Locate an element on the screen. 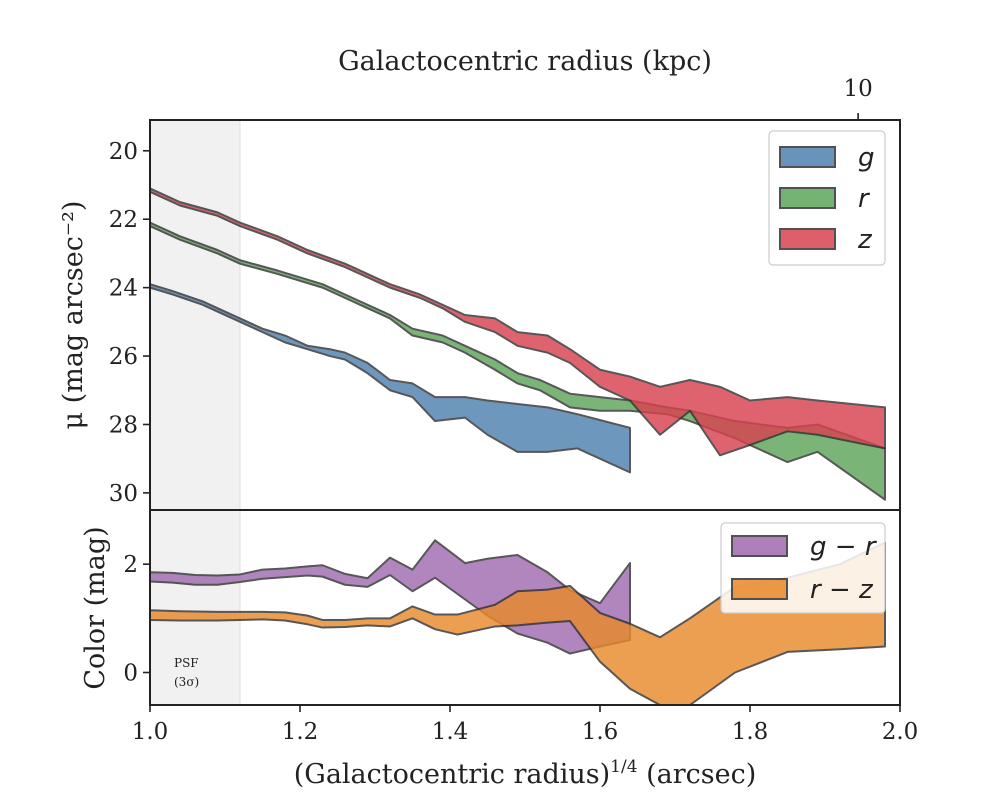 The height and width of the screenshot is (800, 1000). bottom-y-axis-title: Color (mag) is located at coordinates (95, 607).